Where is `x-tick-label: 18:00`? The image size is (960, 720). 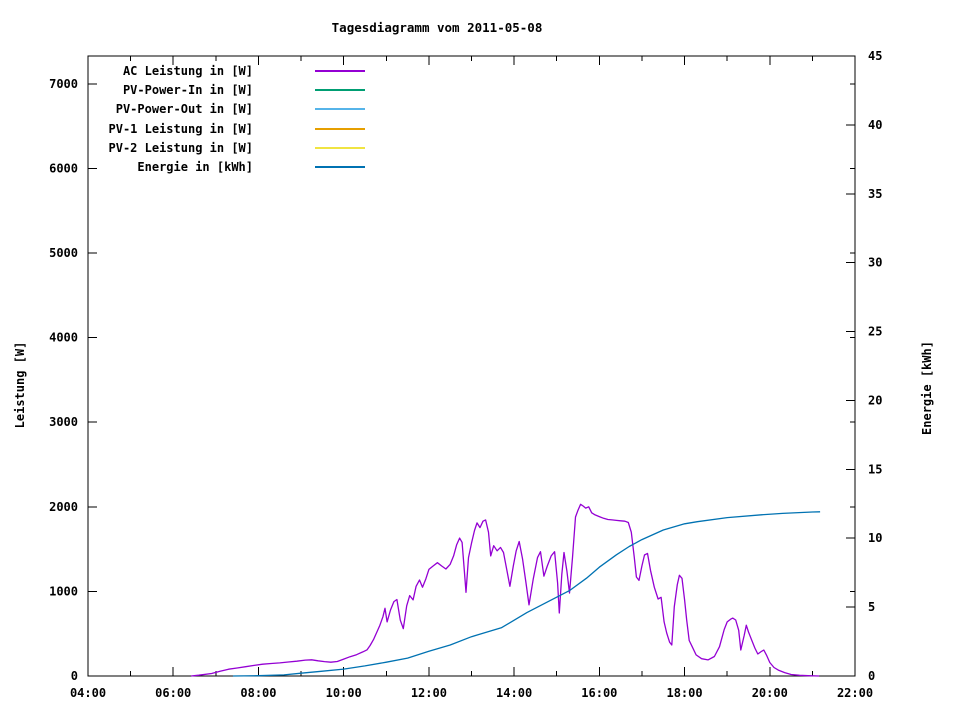
x-tick-label: 18:00 is located at coordinates (684, 693).